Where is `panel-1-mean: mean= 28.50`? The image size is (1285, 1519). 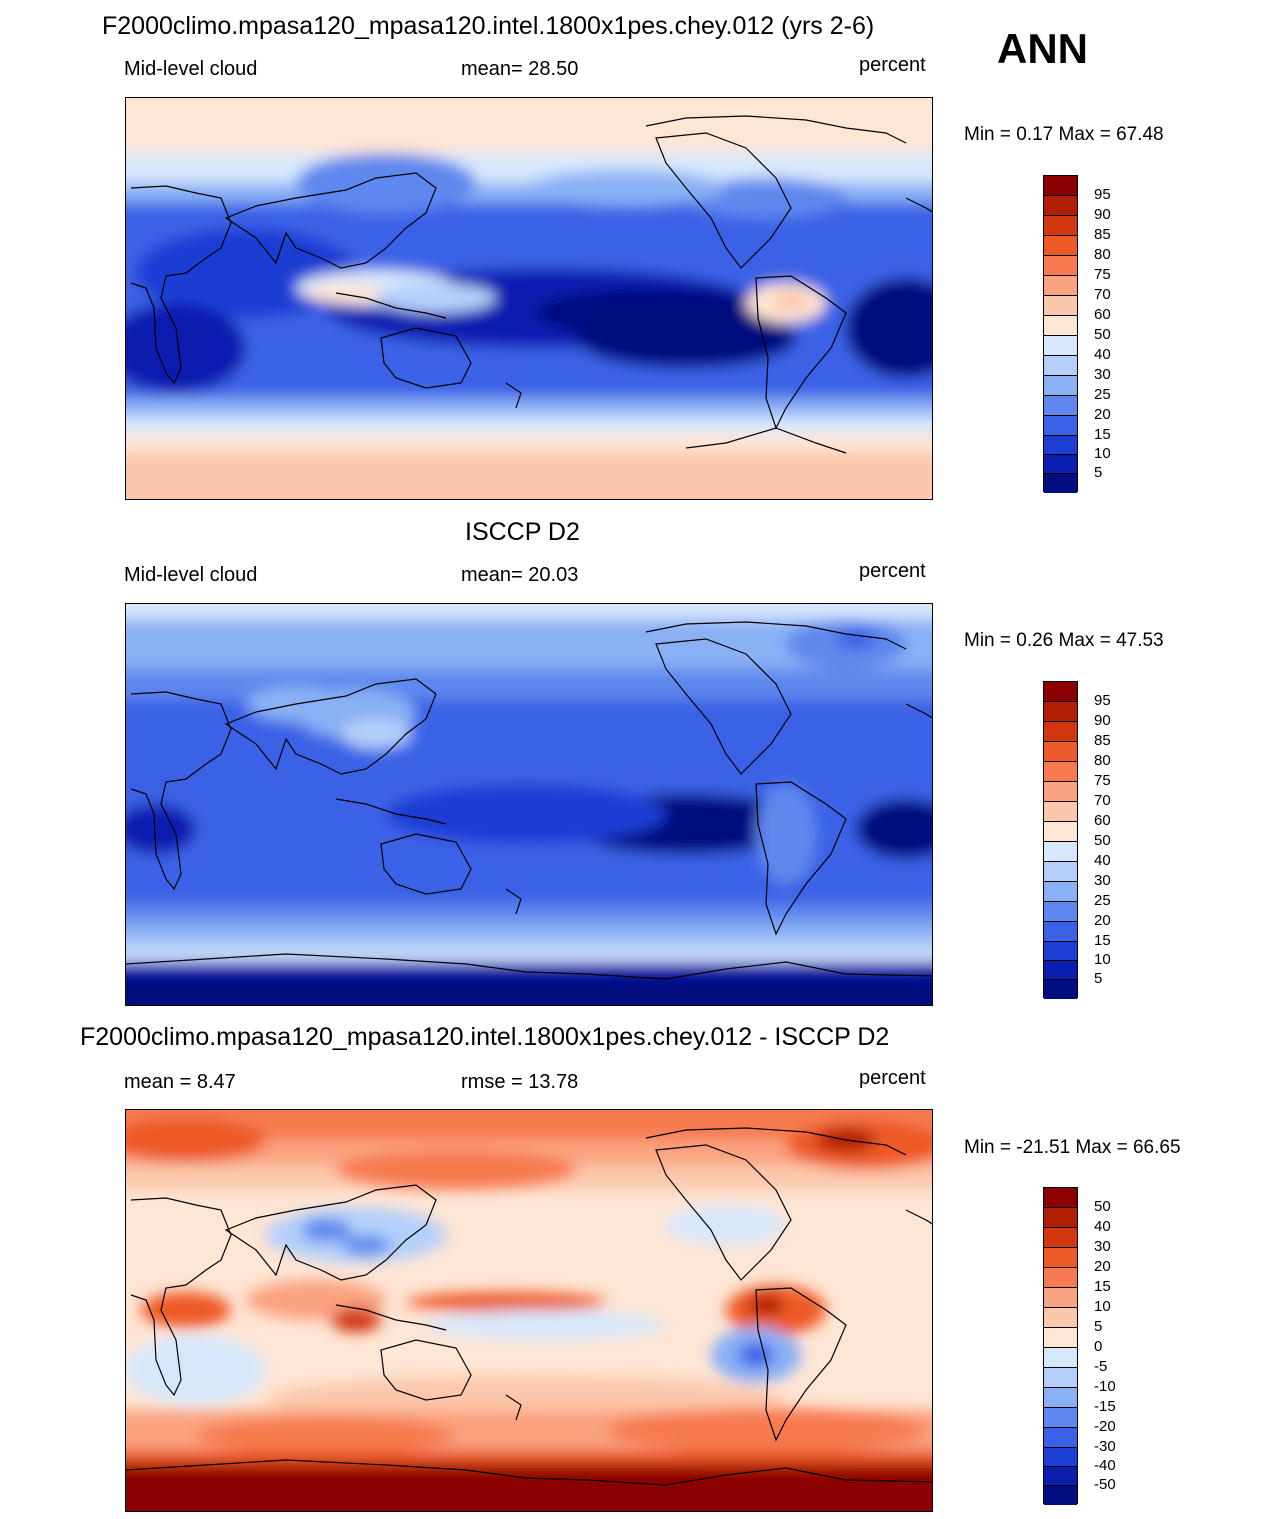
panel-1-mean: mean= 28.50 is located at coordinates (520, 69).